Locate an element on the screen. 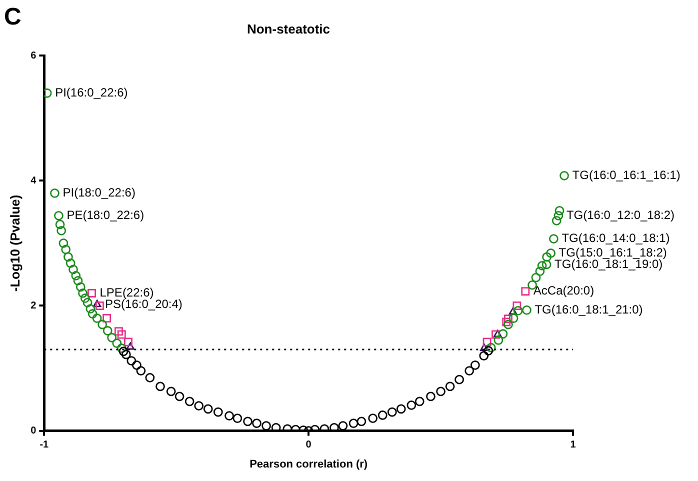 The width and height of the screenshot is (698, 481). y-tick-label: 0 is located at coordinates (33, 431).